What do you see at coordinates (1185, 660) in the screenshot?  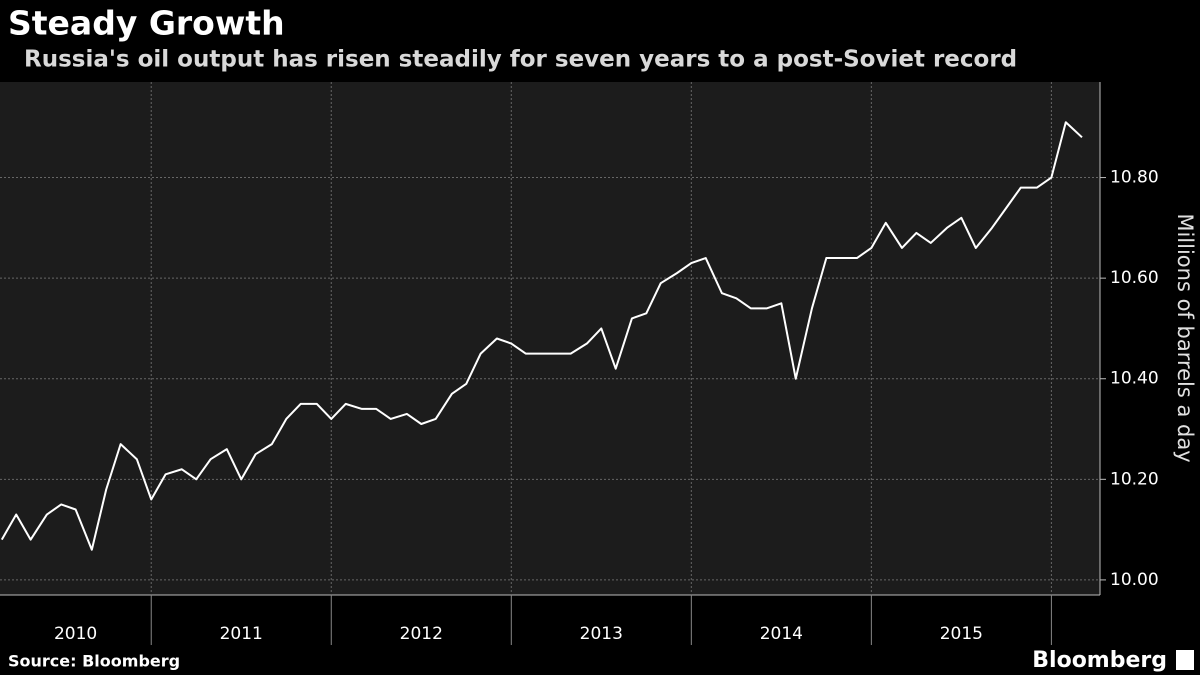 I see `brand-icon` at bounding box center [1185, 660].